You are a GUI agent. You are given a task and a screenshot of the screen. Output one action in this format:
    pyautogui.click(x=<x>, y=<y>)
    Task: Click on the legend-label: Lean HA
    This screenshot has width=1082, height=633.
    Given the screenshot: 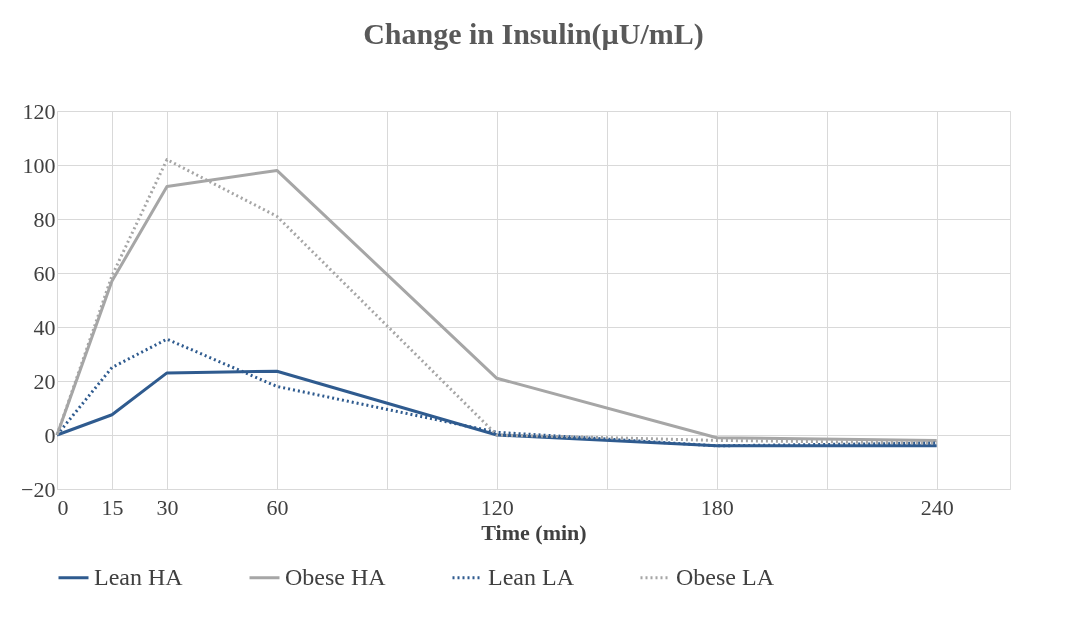 What is the action you would take?
    pyautogui.click(x=139, y=576)
    